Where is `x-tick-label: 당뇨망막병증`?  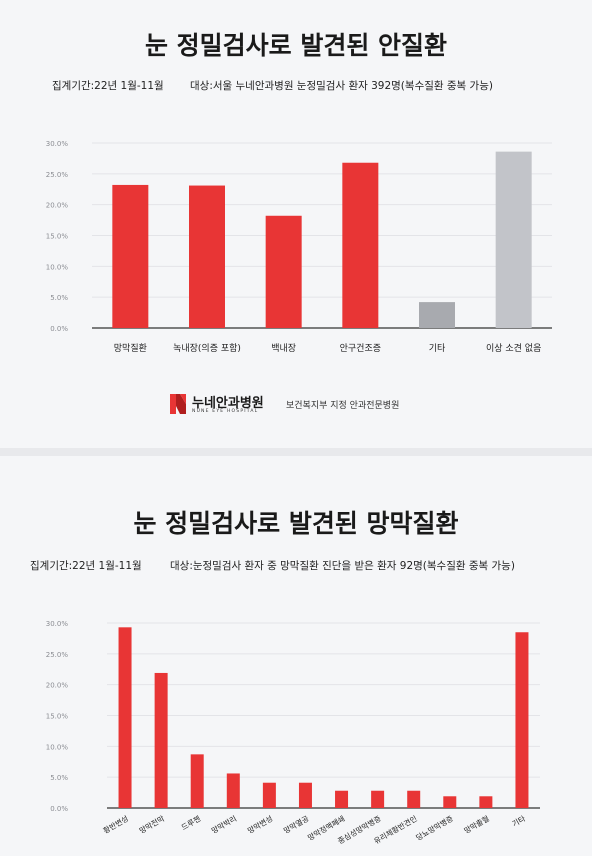
x-tick-label: 당뇨망막병증 is located at coordinates (434, 827).